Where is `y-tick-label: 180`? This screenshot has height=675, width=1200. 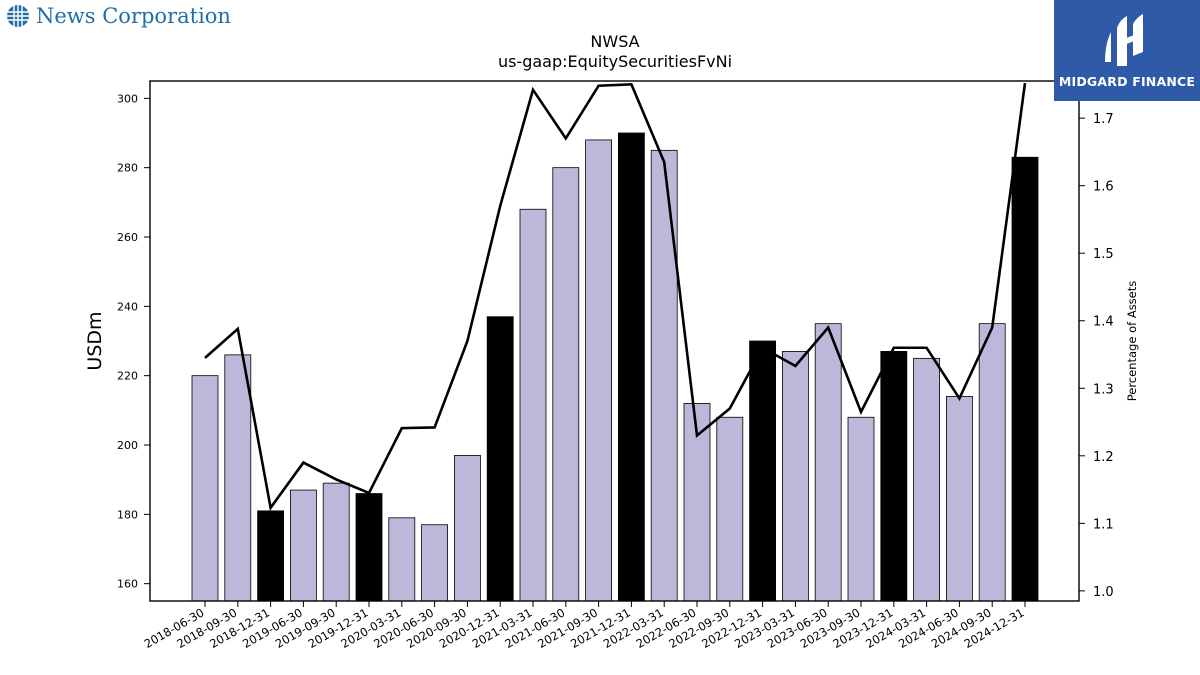 y-tick-label: 180 is located at coordinates (127, 514).